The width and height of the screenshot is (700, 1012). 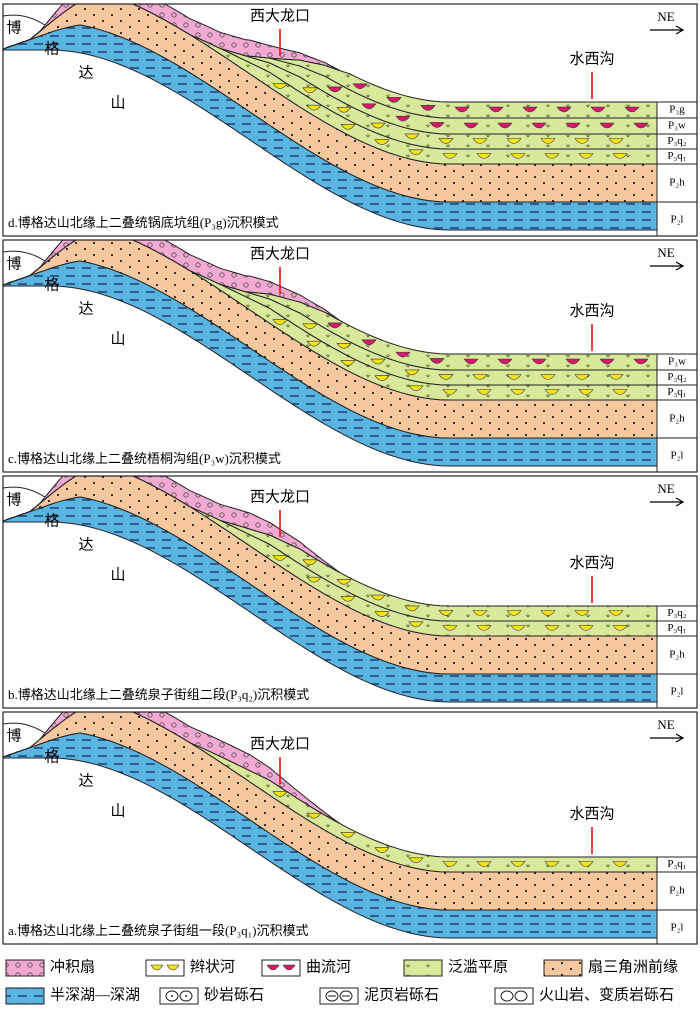 What do you see at coordinates (328, 966) in the screenshot?
I see `legend-label: 曲流河` at bounding box center [328, 966].